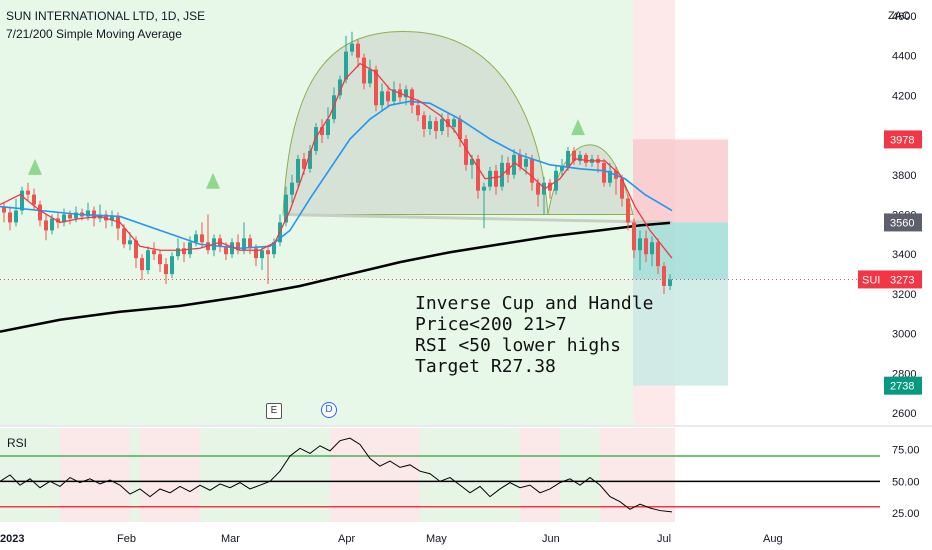 The height and width of the screenshot is (550, 932). Describe the element at coordinates (904, 414) in the screenshot. I see `price-tick-label: 2600` at that location.